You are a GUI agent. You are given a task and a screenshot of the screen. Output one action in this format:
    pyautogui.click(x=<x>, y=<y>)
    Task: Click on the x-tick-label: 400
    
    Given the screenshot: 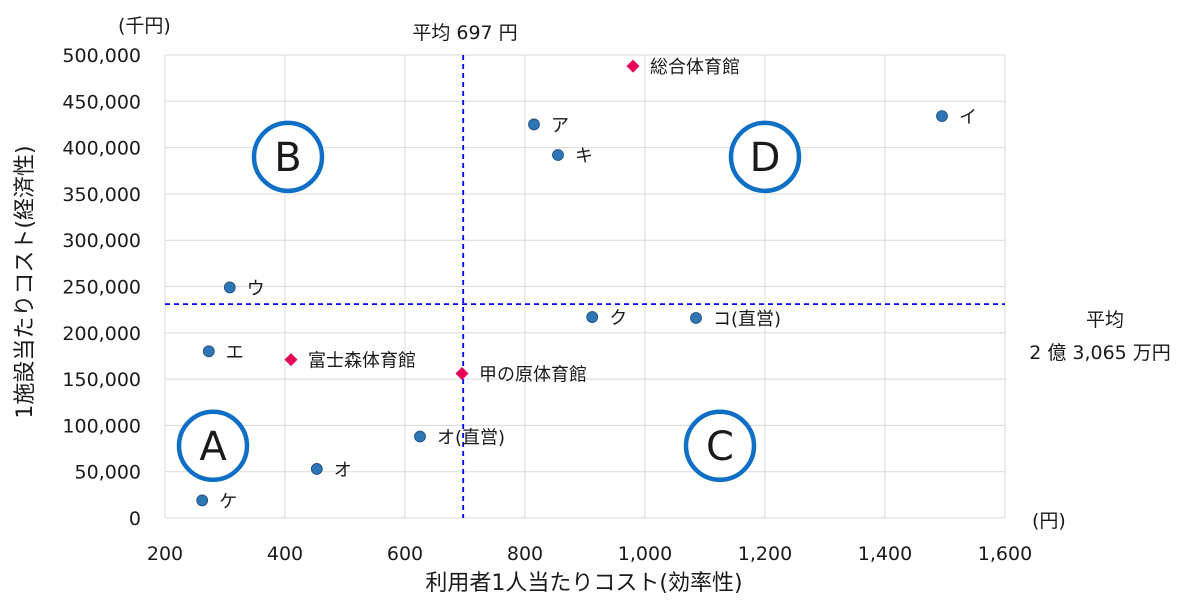 What is the action you would take?
    pyautogui.click(x=285, y=554)
    